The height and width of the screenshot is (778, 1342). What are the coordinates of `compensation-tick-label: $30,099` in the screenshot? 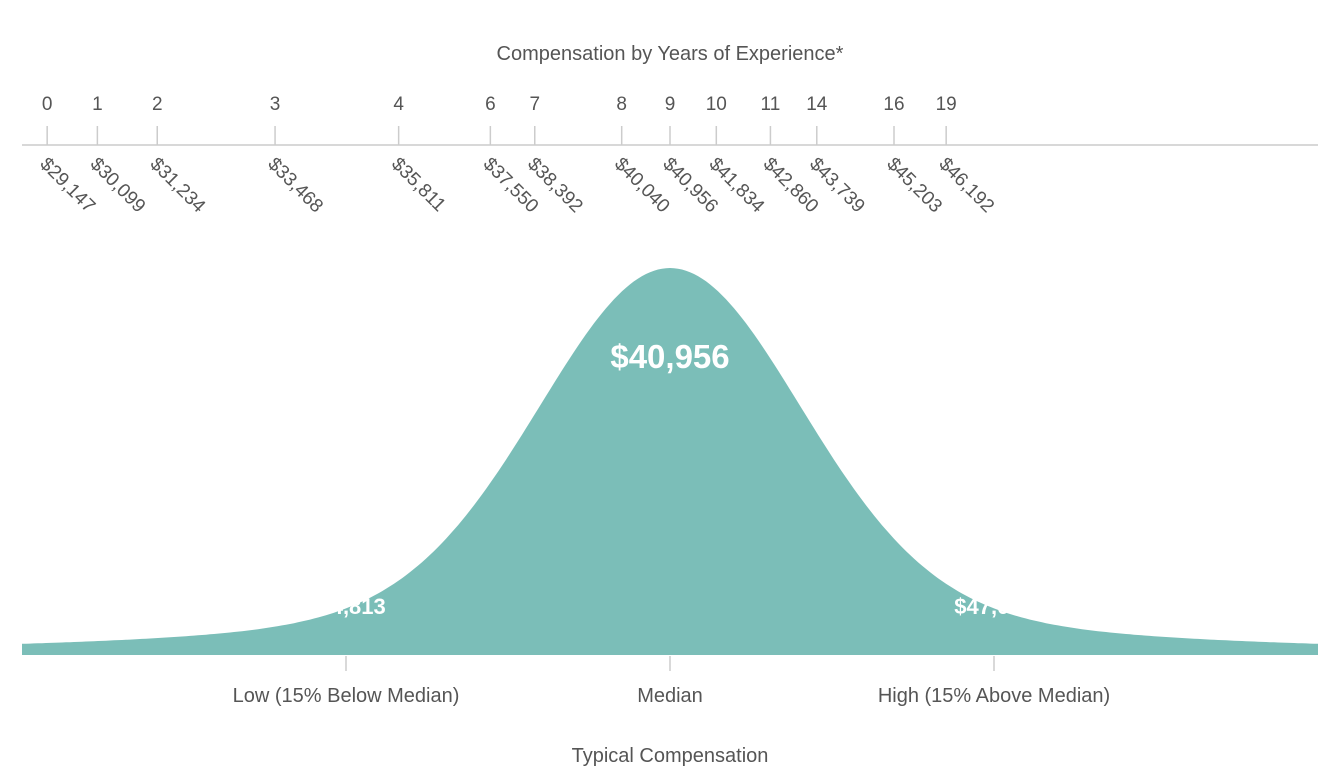 It's located at (117, 185).